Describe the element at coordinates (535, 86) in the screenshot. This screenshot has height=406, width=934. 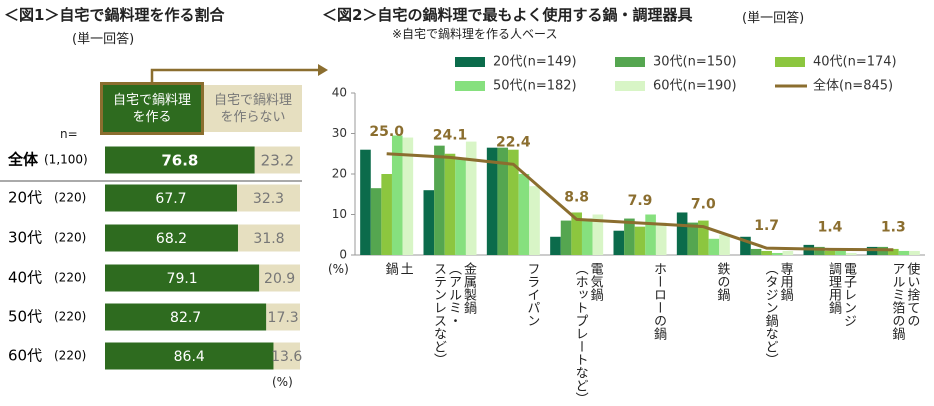
I see `legend-label: 50代(n=182)` at that location.